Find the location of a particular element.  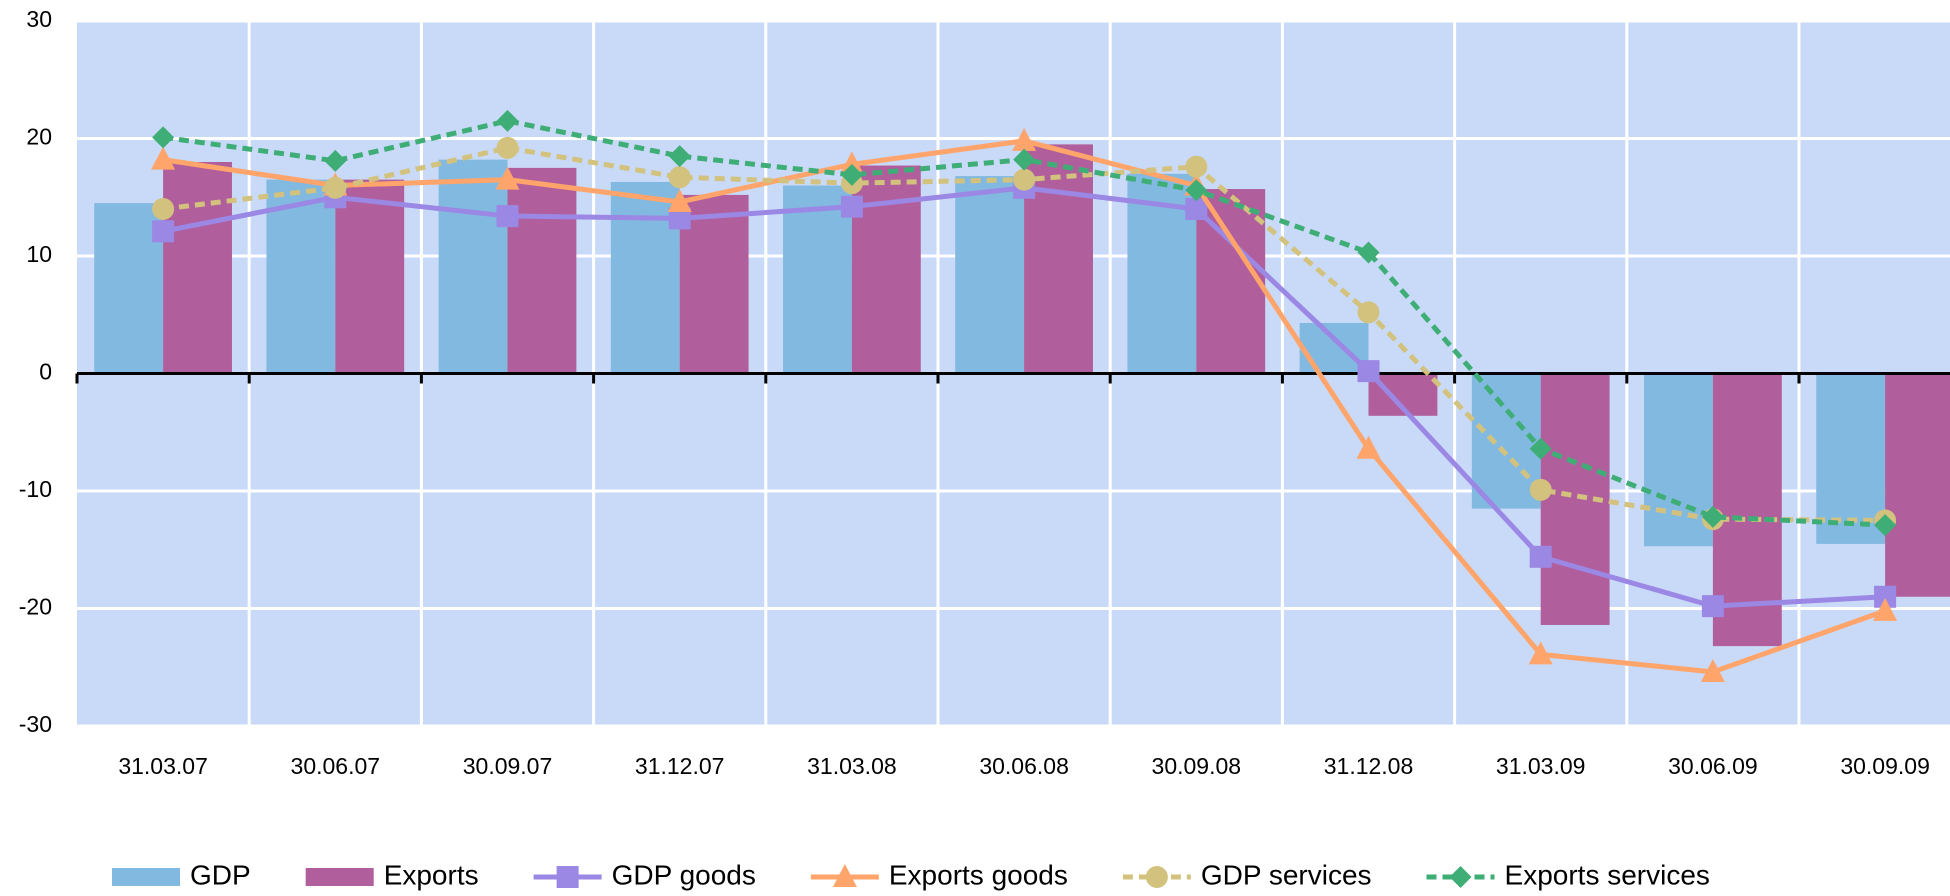

y-tick-label: -30 is located at coordinates (35, 724).